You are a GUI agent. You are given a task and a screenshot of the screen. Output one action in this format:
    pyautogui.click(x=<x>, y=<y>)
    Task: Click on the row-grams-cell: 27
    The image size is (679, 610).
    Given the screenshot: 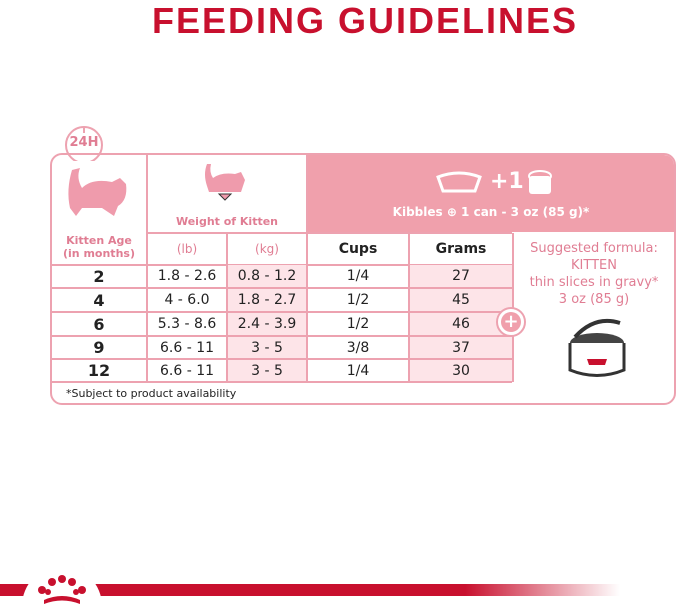 What is the action you would take?
    pyautogui.click(x=461, y=277)
    